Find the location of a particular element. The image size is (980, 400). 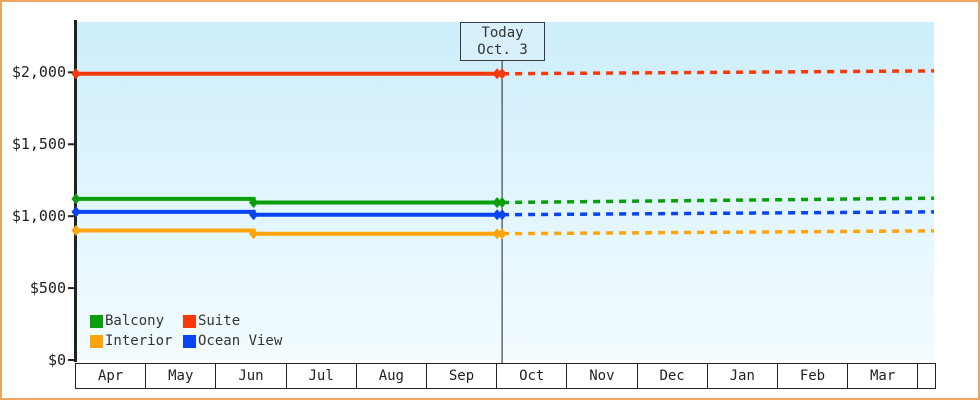

chart-legend: Balcony Suite Interior Ocean View is located at coordinates (186, 331).